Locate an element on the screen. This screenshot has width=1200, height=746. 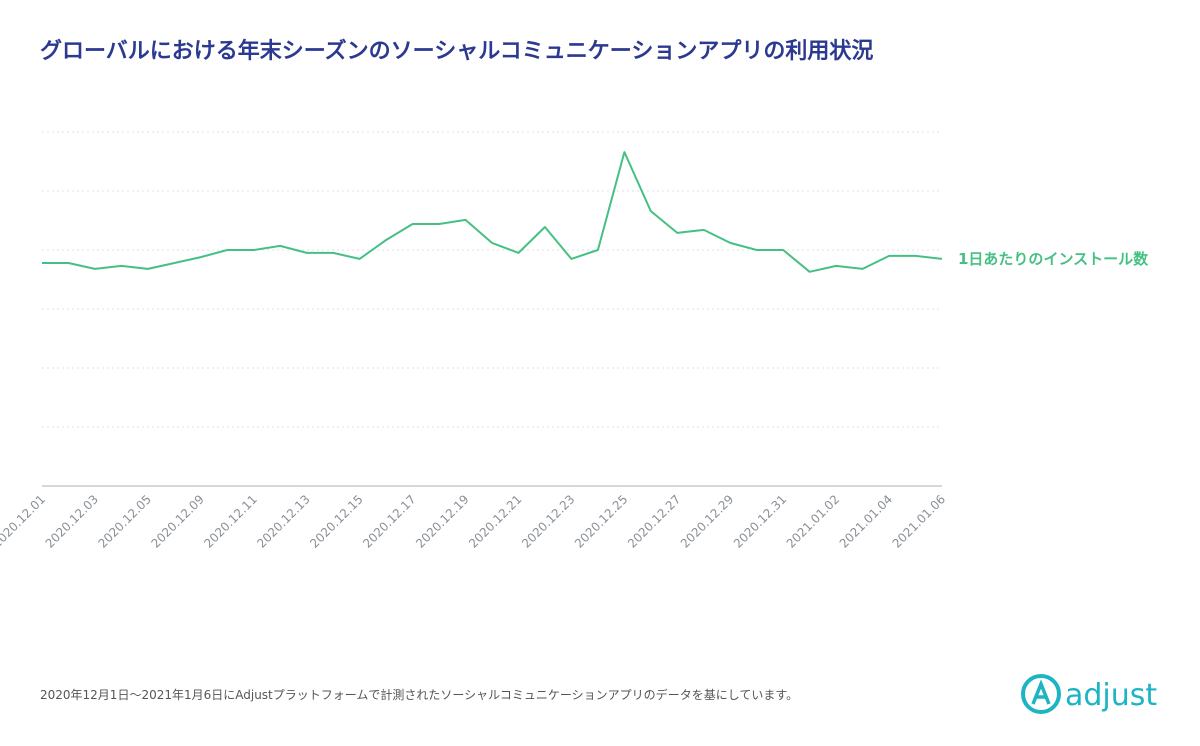
x-tick-label: 2020.12.27 is located at coordinates (654, 521).